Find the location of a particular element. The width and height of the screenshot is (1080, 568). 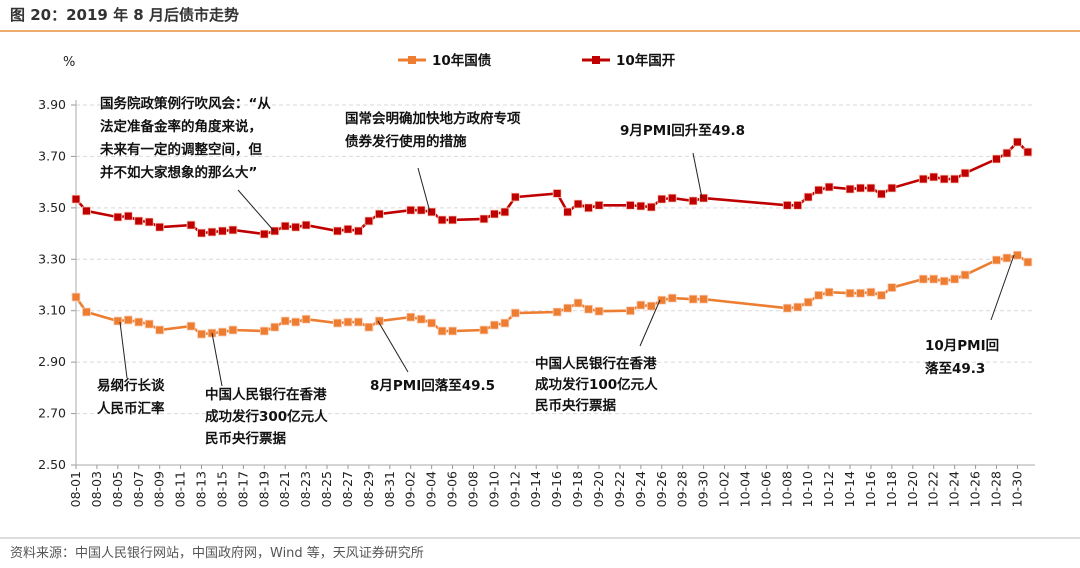

legend-label: 10年国债 is located at coordinates (462, 60).